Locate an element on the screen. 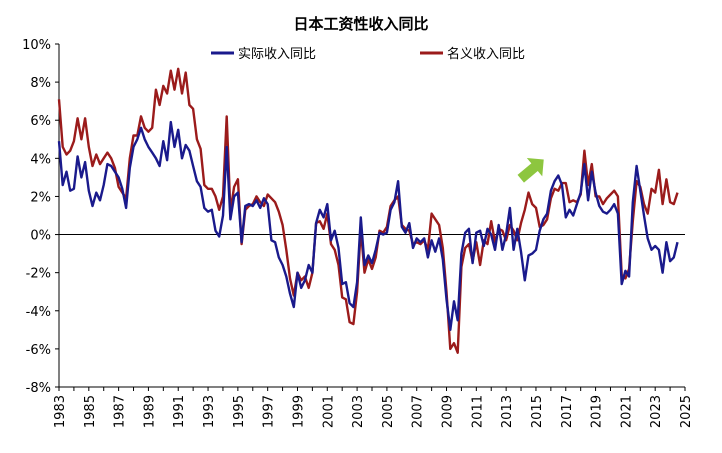 The image size is (722, 453). x-tick-label: 1983 is located at coordinates (60, 411).